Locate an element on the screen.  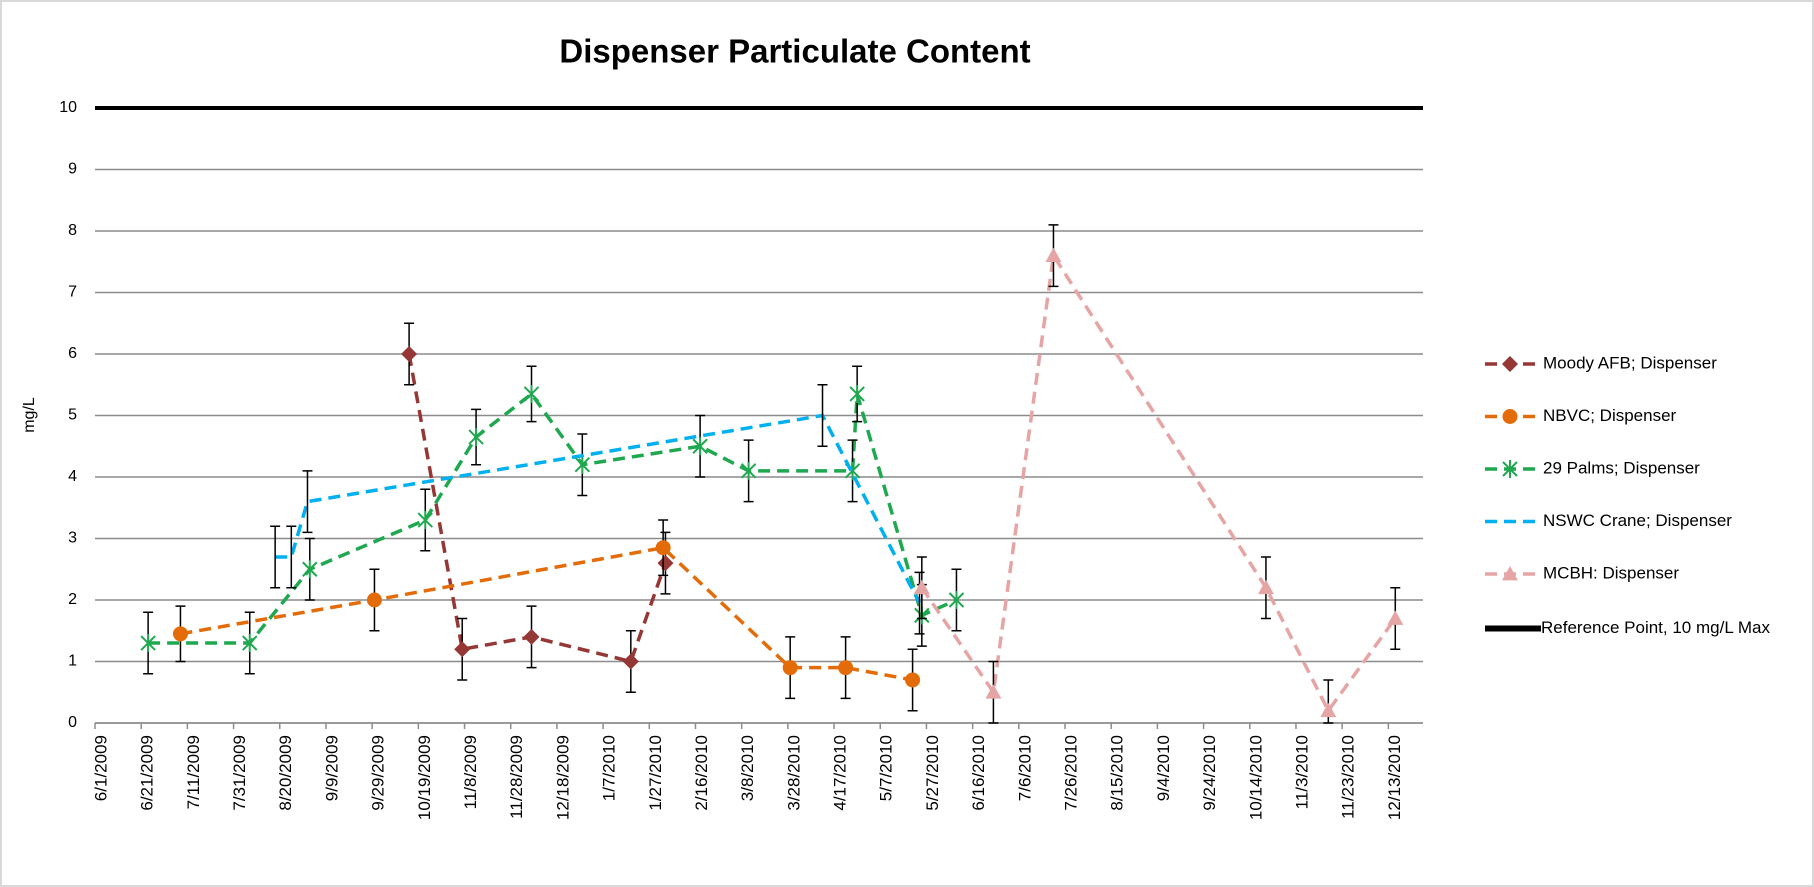
x-tick-label: 11/8/2009 is located at coordinates (470, 772).